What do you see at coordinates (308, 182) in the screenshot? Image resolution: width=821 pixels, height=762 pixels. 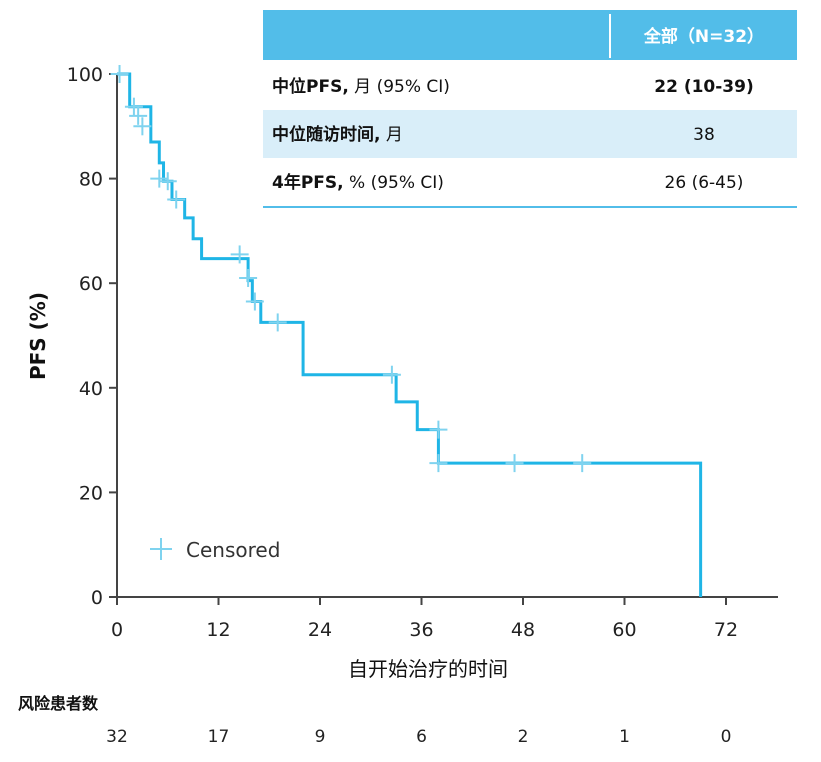 I see `table-row-label-bold: 4年PFS,` at bounding box center [308, 182].